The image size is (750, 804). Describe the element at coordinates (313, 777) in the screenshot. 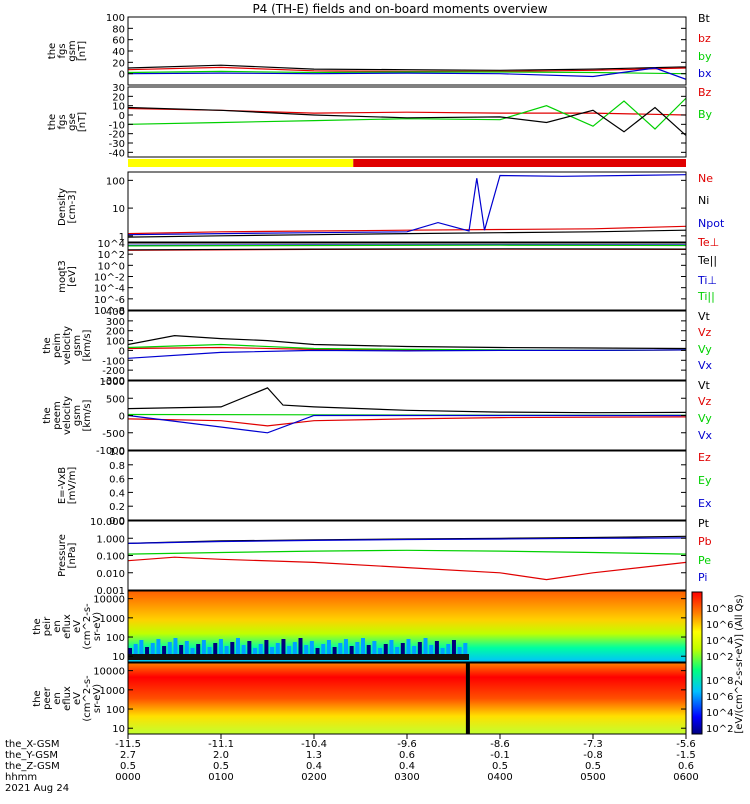

I see `x-tick-label: 0200` at that location.